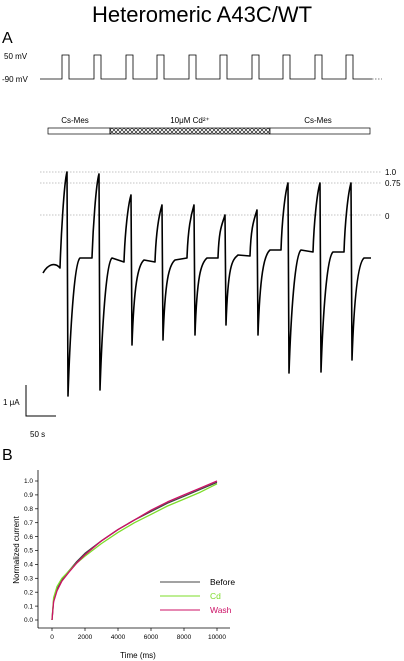 The image size is (404, 661). Describe the element at coordinates (28, 620) in the screenshot. I see `y-tick-label: 0.0` at that location.